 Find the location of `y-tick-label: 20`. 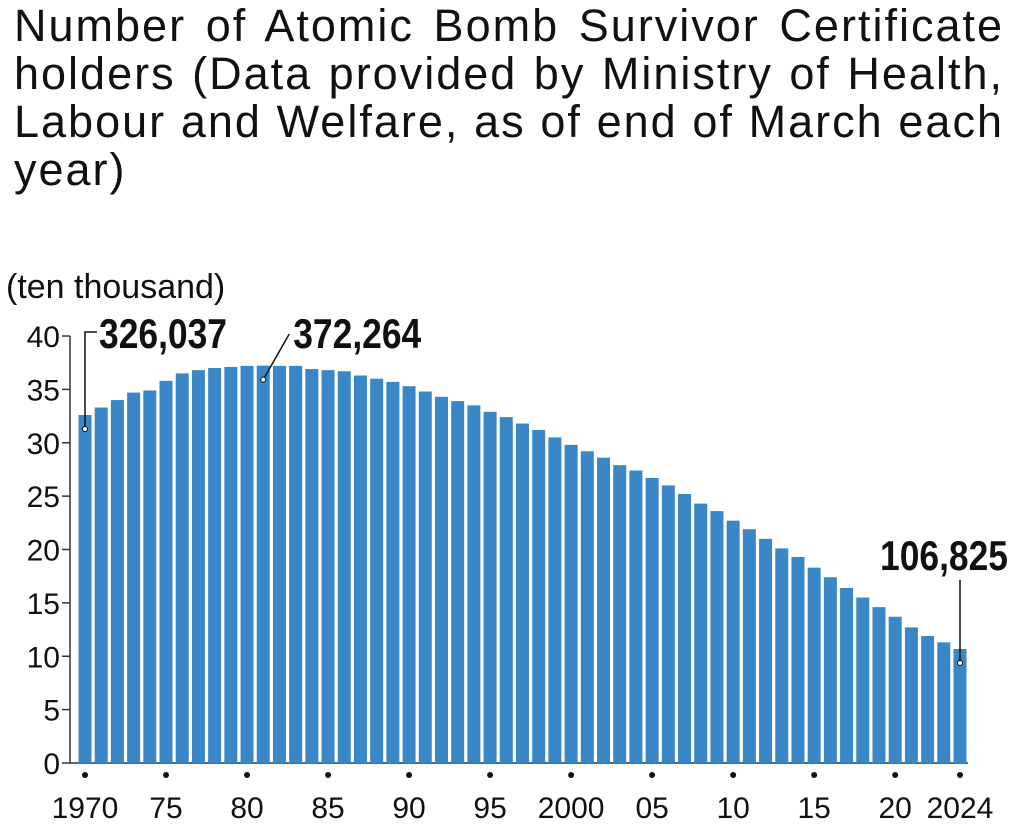

y-tick-label: 20 is located at coordinates (43, 551).